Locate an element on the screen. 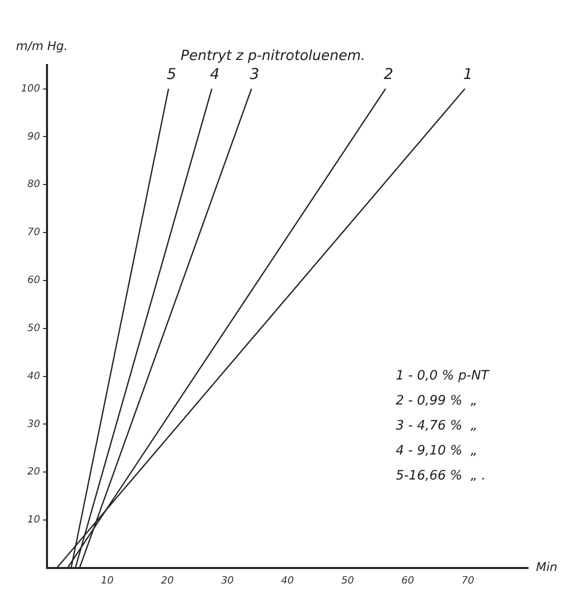  series-label: 5 is located at coordinates (171, 74).